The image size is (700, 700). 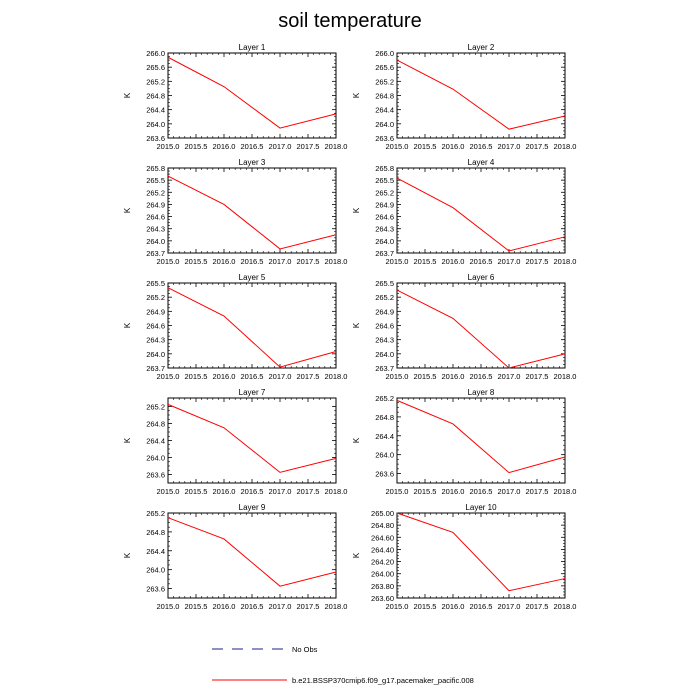 I want to click on y-tick-label: 264.20, so click(x=382, y=562).